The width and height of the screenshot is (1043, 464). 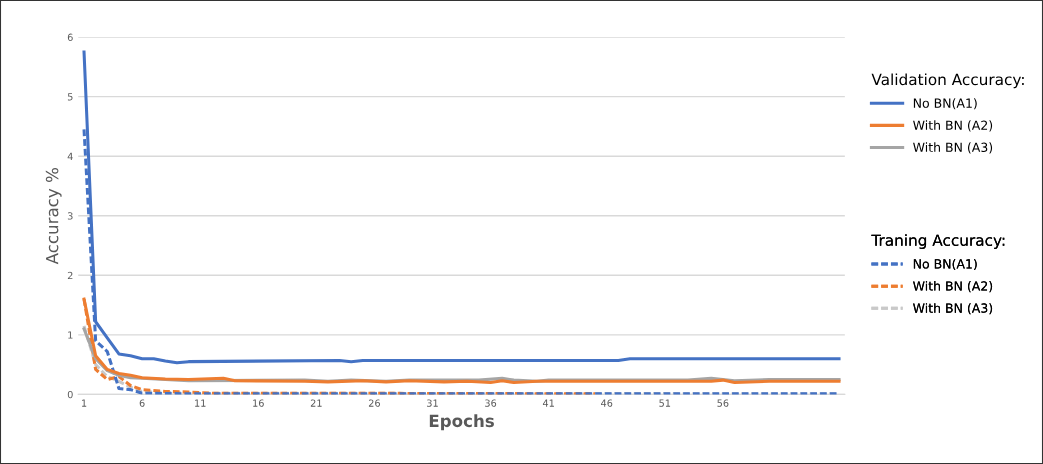 I want to click on x-tick-label: 56, so click(x=723, y=403).